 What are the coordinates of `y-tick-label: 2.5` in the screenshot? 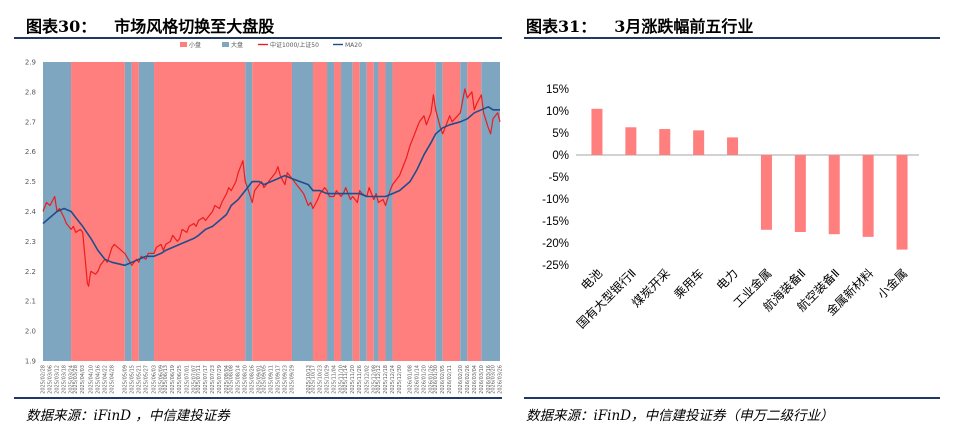 It's located at (30, 182).